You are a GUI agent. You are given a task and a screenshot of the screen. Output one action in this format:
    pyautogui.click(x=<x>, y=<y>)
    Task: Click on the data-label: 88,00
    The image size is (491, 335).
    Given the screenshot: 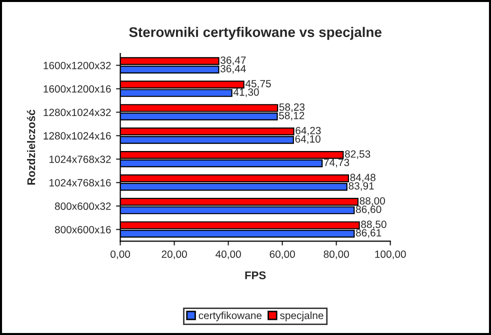 What is the action you would take?
    pyautogui.click(x=372, y=201)
    